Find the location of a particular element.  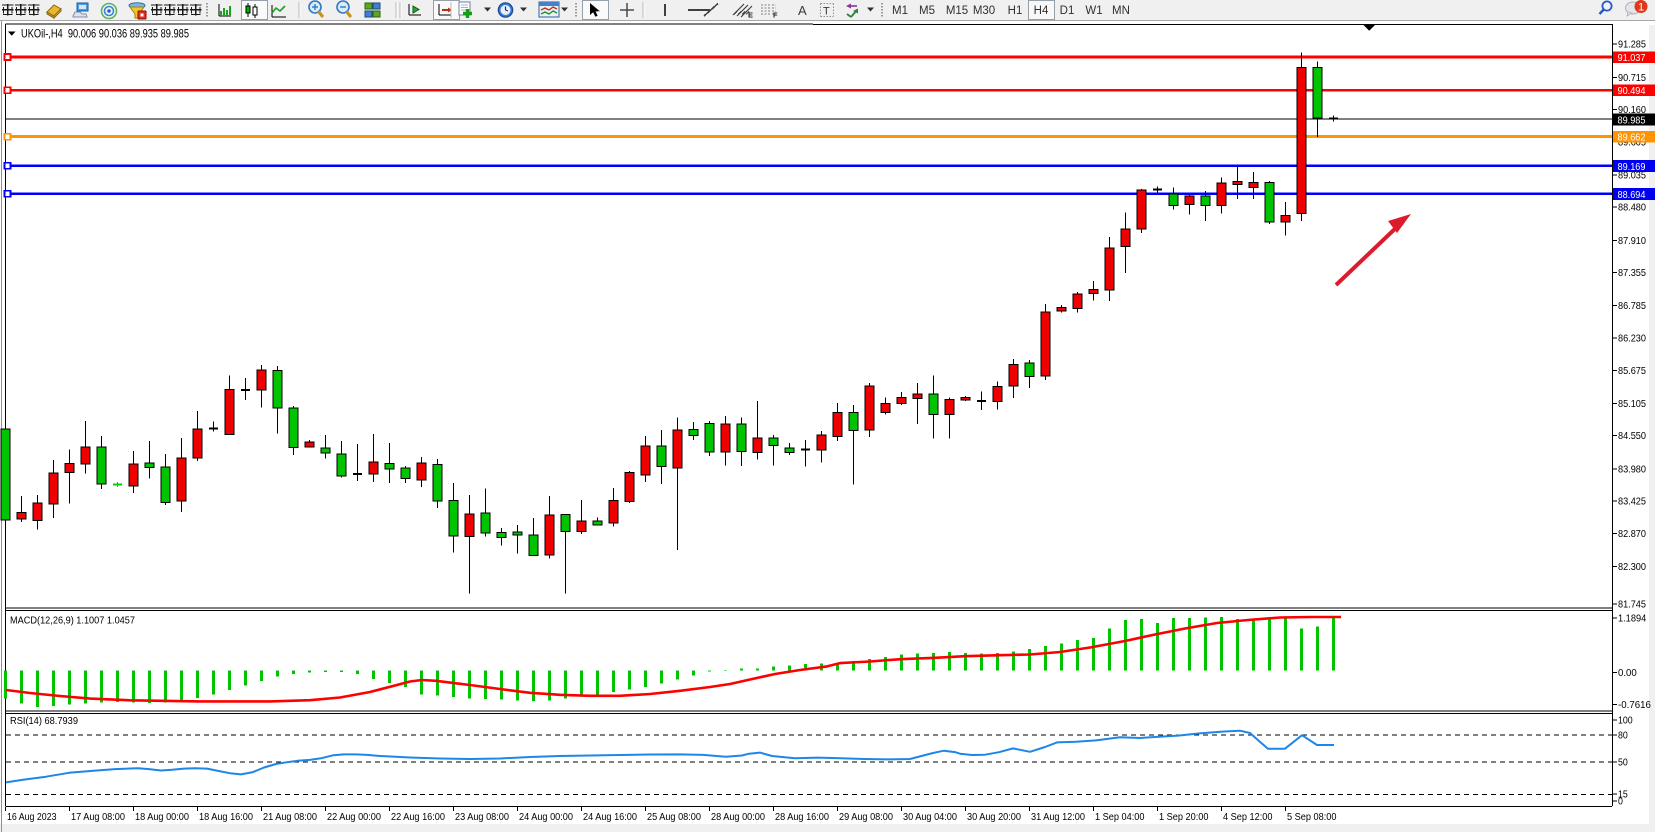

svg-text: 82.870 is located at coordinates (1632, 534).